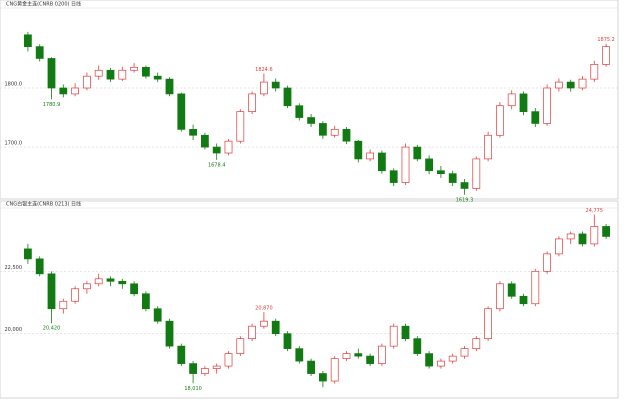 The width and height of the screenshot is (626, 403). I want to click on panel-title: CNG白银主连(CNRB 0213) 日线, so click(43, 204).